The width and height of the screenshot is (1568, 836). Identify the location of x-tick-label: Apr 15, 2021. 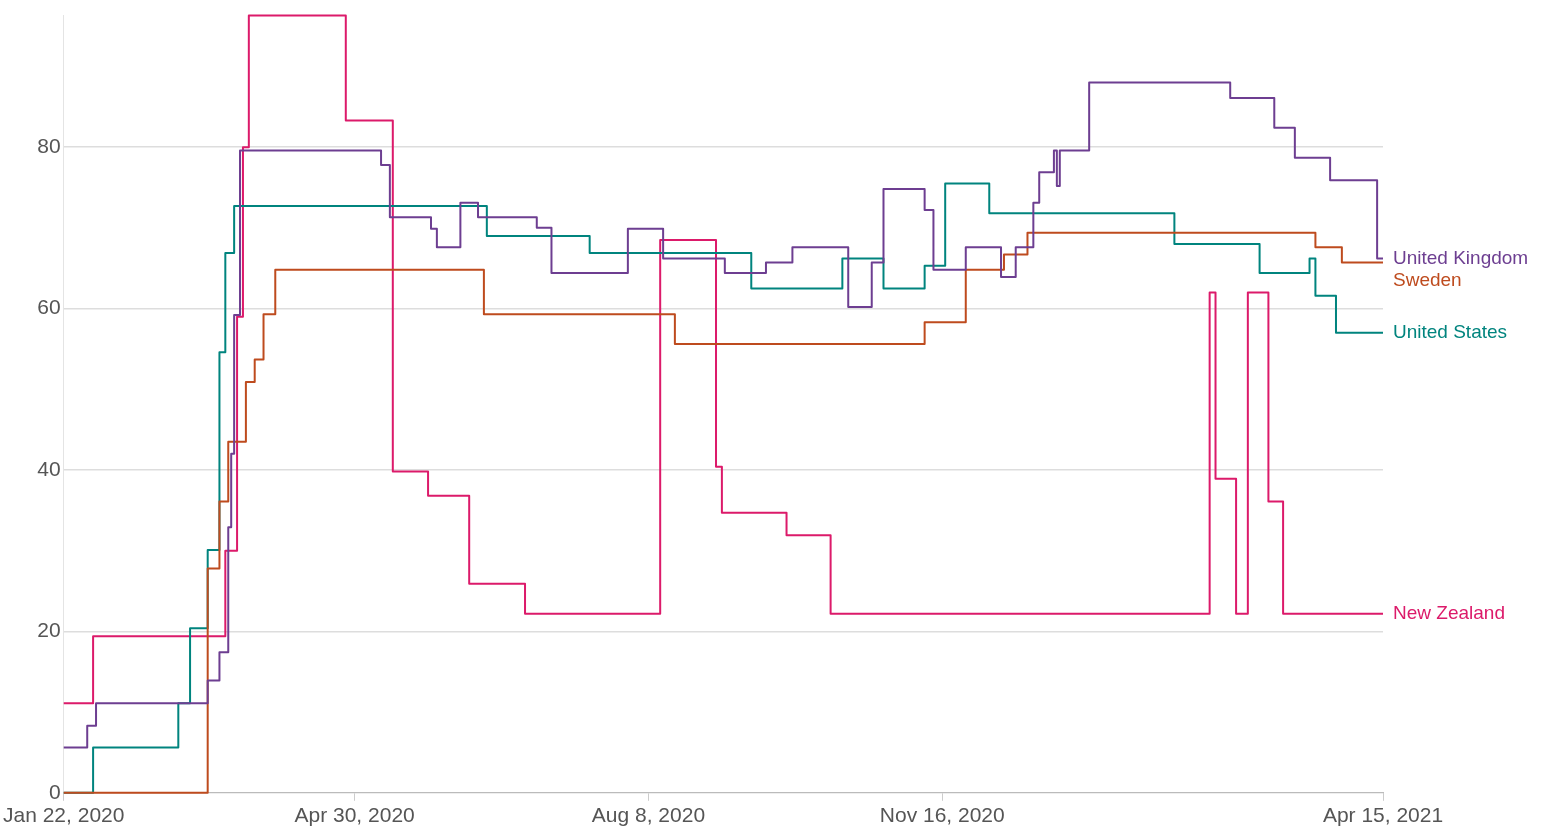
(1383, 815).